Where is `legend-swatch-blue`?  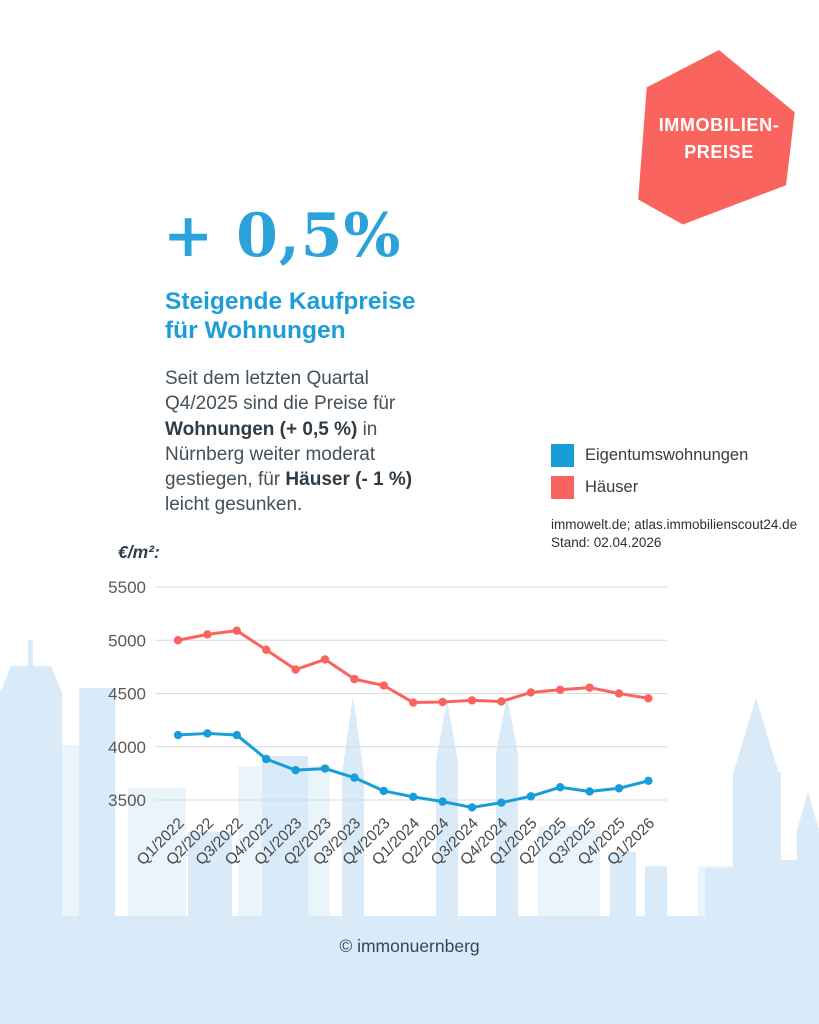
legend-swatch-blue is located at coordinates (562, 455).